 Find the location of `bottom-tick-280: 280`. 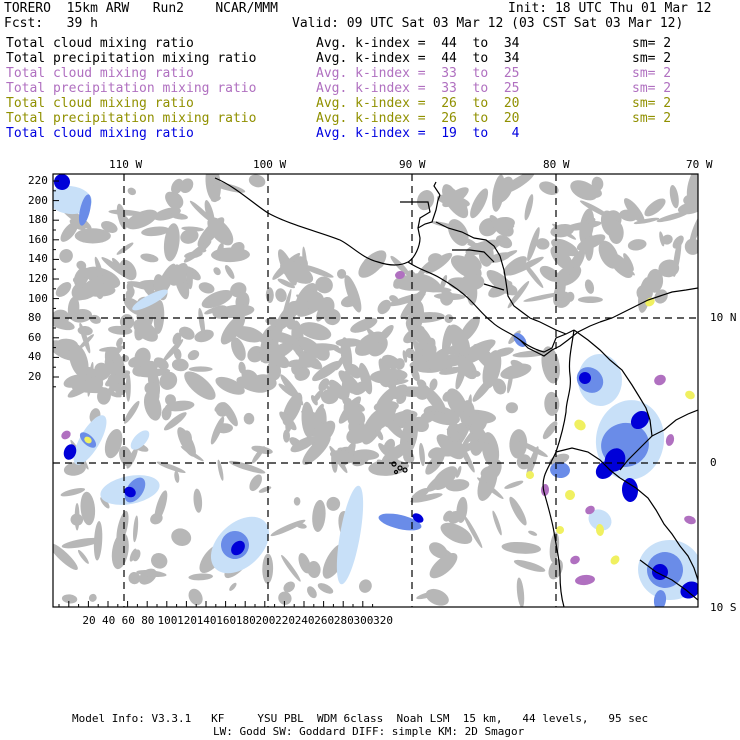

bottom-tick-280: 280 is located at coordinates (343, 620).